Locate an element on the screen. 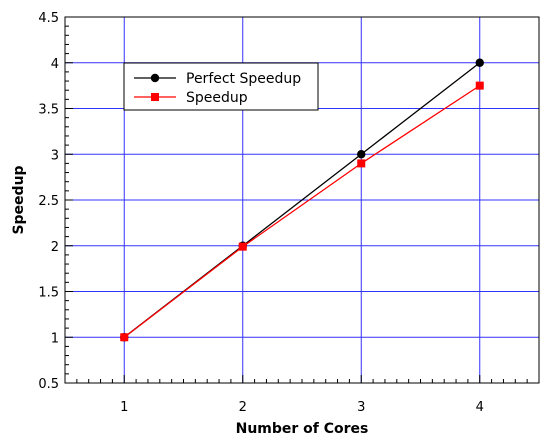 Image resolution: width=550 pixels, height=442 pixels. legend-box is located at coordinates (221, 86).